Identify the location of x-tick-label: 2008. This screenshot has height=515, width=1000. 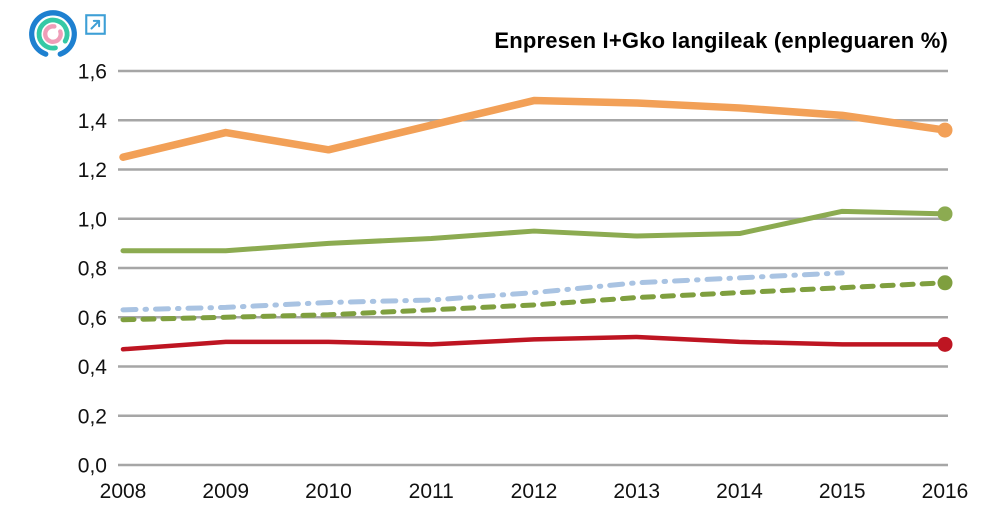
(123, 491).